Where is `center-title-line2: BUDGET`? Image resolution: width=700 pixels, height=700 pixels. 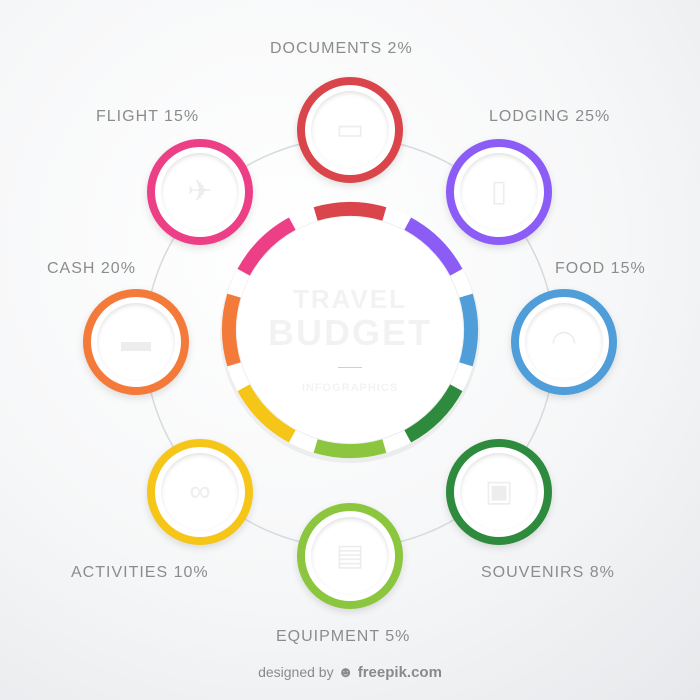
center-title-line2: BUDGET is located at coordinates (350, 332).